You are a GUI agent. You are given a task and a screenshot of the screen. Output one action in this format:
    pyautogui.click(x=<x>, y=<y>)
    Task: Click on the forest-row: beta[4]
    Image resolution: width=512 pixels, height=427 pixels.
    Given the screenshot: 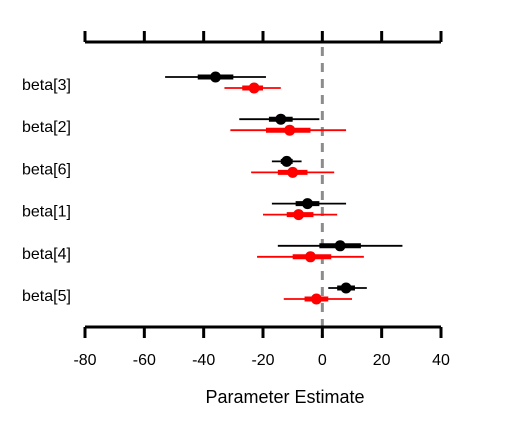 What is the action you would take?
    pyautogui.click(x=212, y=251)
    